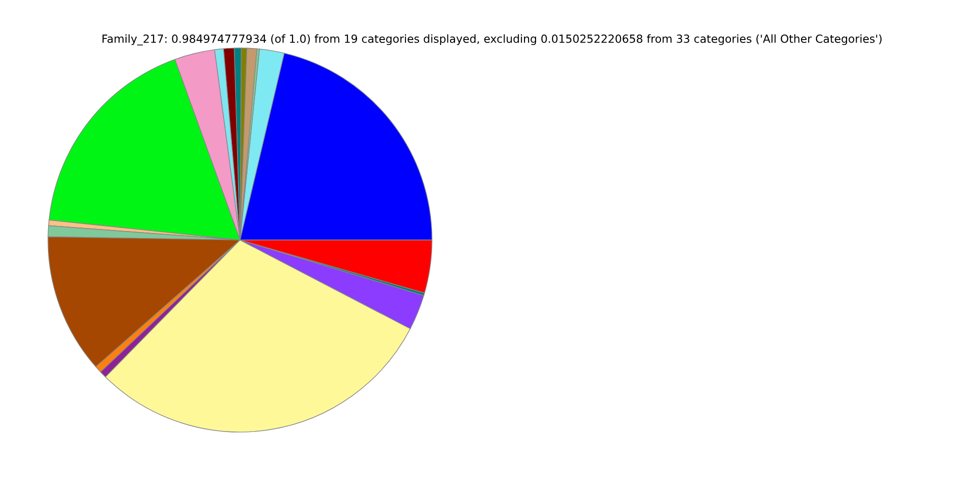 Image resolution: width=960 pixels, height=480 pixels. I want to click on text: Family_217: 0.984974777934 (of 1.0) from 19 categories displayed, excluding 0.0150252220658 from 33 categories ('All Other Categories'), so click(492, 40).